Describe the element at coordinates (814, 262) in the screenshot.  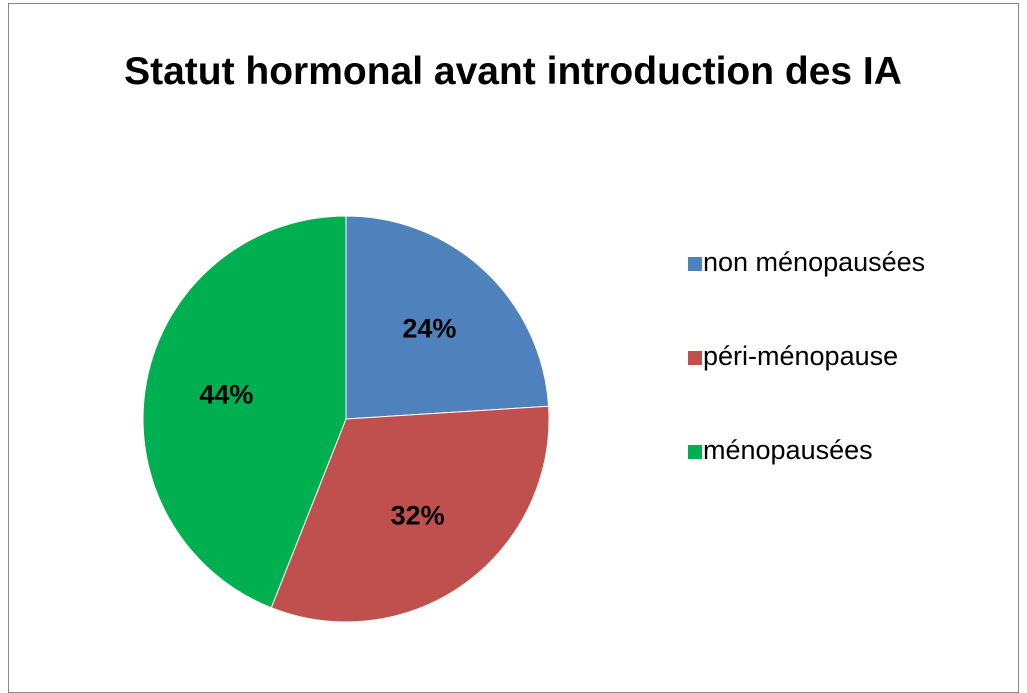
I see `legend-label: non ménopausées` at that location.